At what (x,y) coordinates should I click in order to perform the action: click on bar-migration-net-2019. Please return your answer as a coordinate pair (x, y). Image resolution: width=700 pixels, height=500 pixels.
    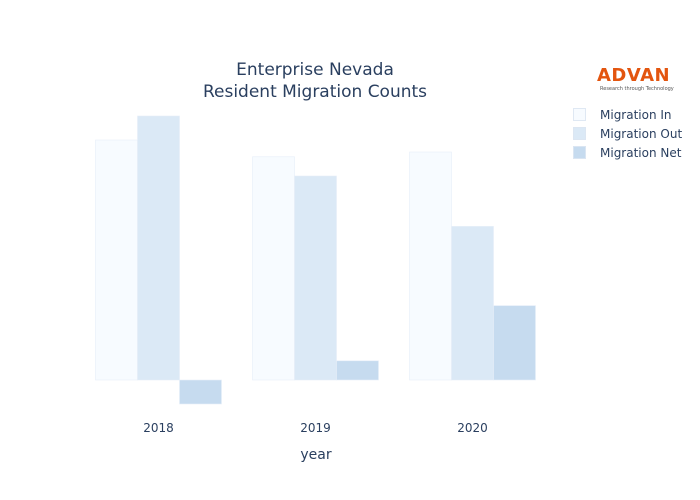
    Looking at the image, I should click on (357, 370).